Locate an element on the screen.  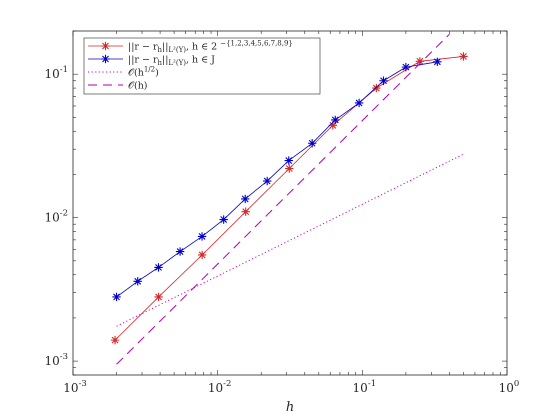
legend-label: 𝒪(h) is located at coordinates (138, 86).